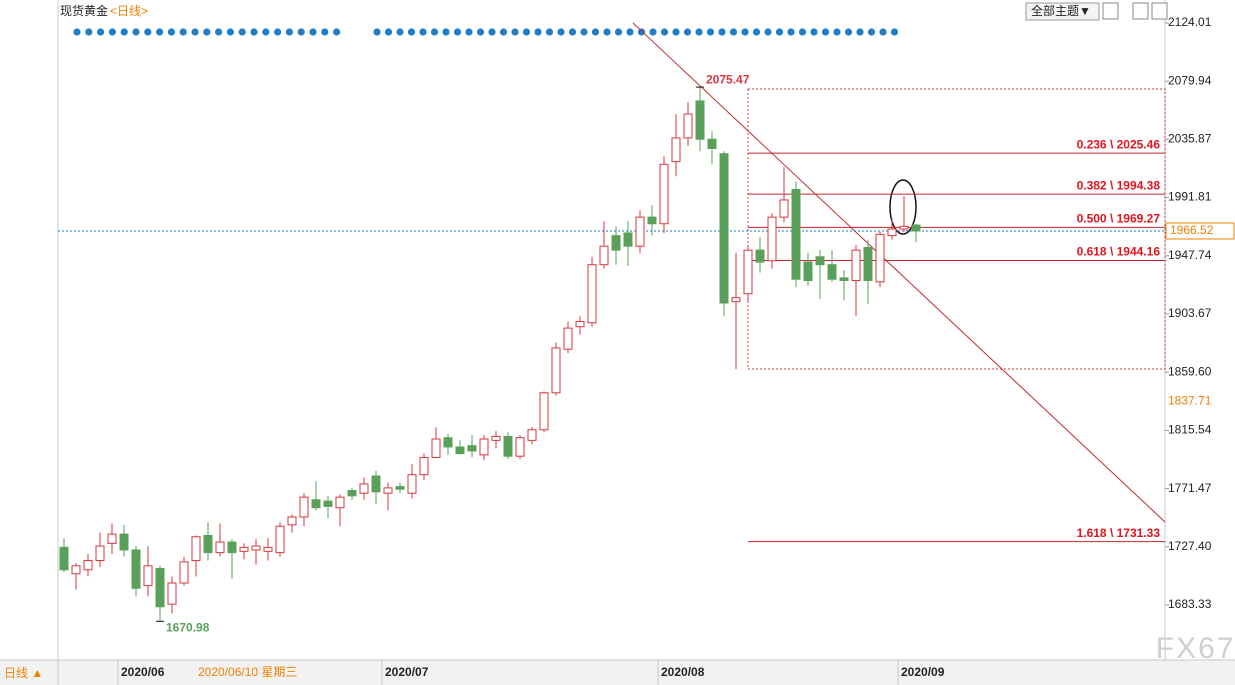 Image resolution: width=1235 pixels, height=685 pixels. I want to click on fib-label: 0.618 \ 1944.16, so click(1119, 252).